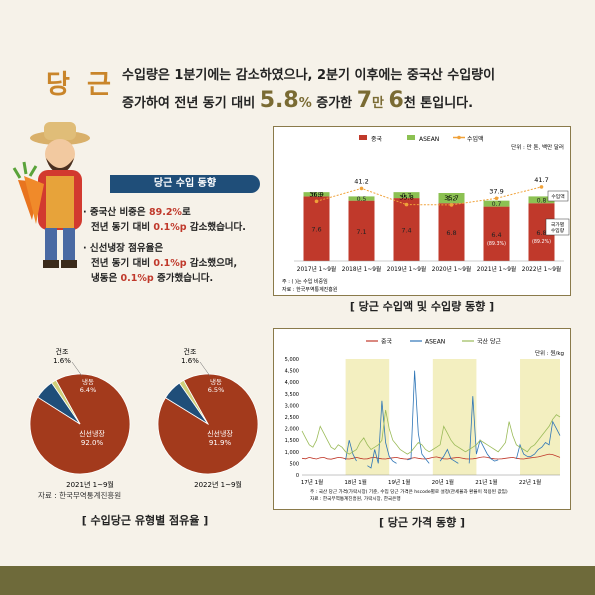 The width and height of the screenshot is (595, 595). Describe the element at coordinates (310, 289) in the screenshot. I see `chart-source: 자료 : 한국무역통계진흥원` at that location.